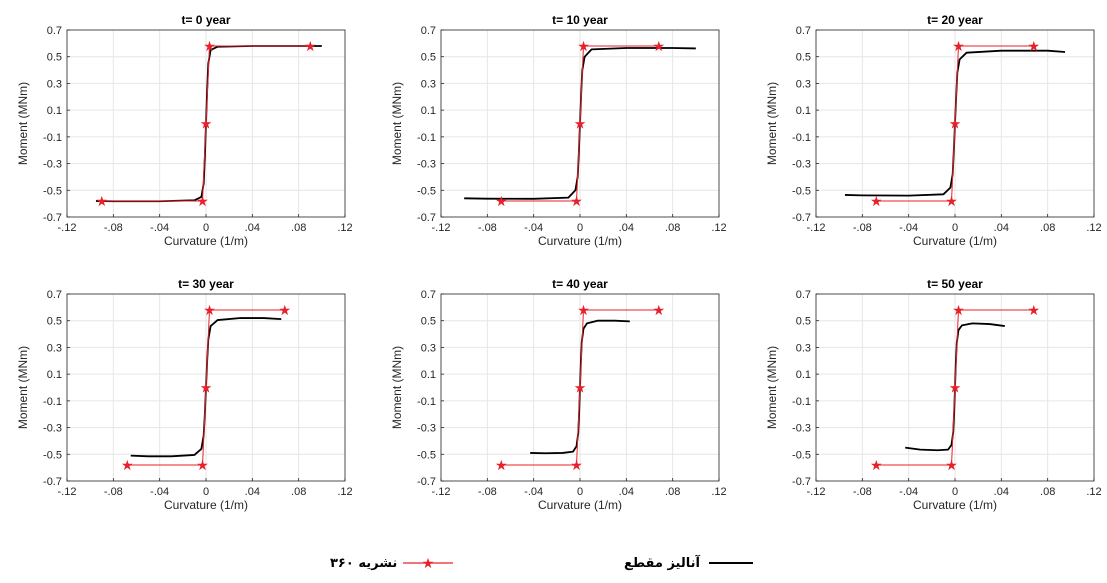 The height and width of the screenshot is (583, 1107). I want to click on legend-item-analysis: آنالیز مقطع, so click(690, 563).